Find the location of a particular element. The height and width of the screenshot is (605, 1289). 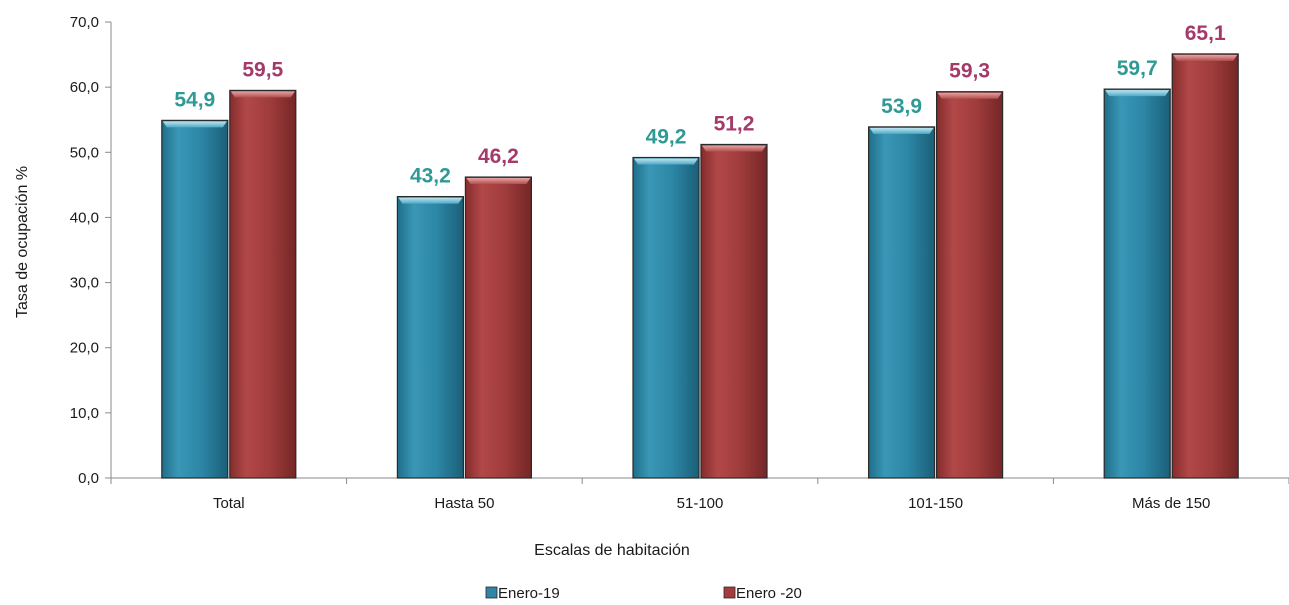

x-axis-title: Escalas de habitación is located at coordinates (612, 550).